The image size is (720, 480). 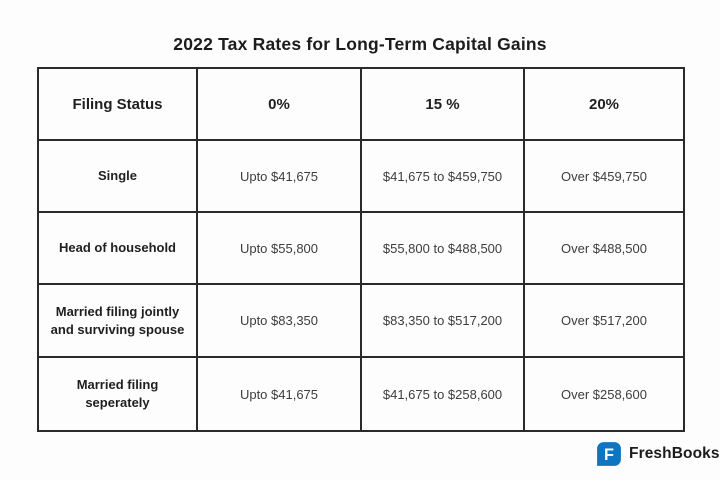 What do you see at coordinates (117, 394) in the screenshot?
I see `cell-filing-status: Married filing seperately` at bounding box center [117, 394].